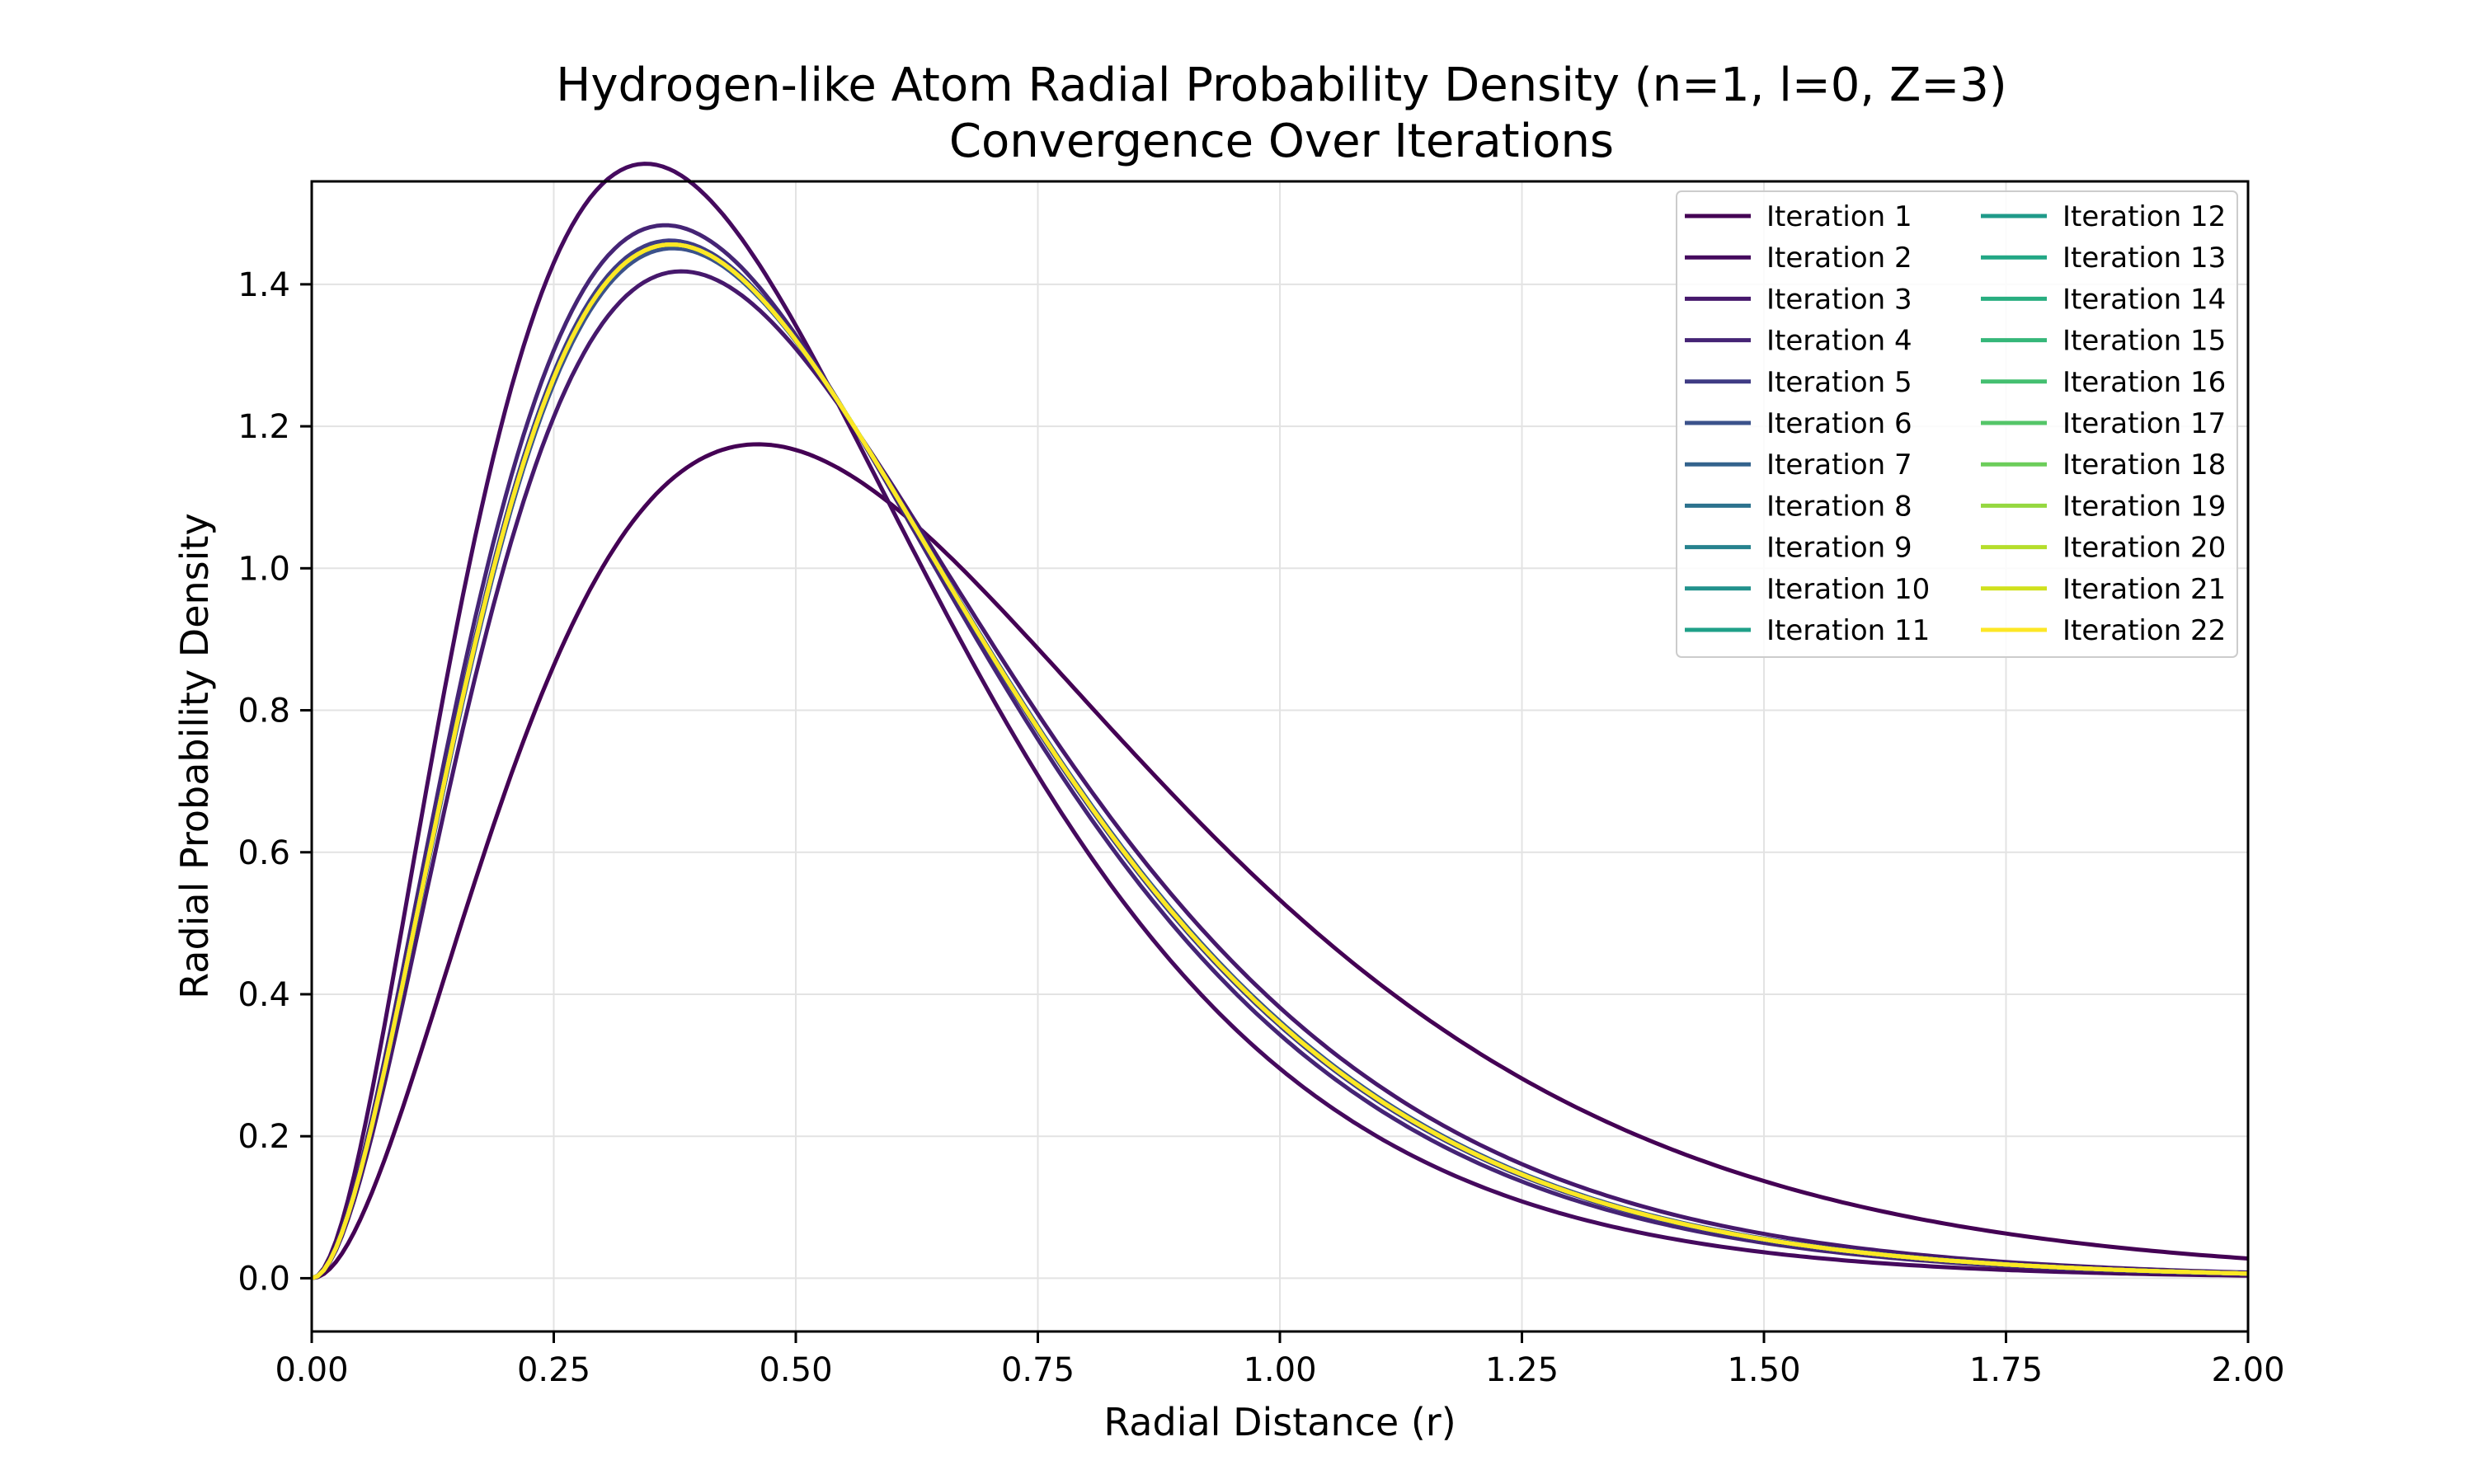 This screenshot has height=1484, width=2474. I want to click on legend-label: Iteration 3, so click(1839, 299).